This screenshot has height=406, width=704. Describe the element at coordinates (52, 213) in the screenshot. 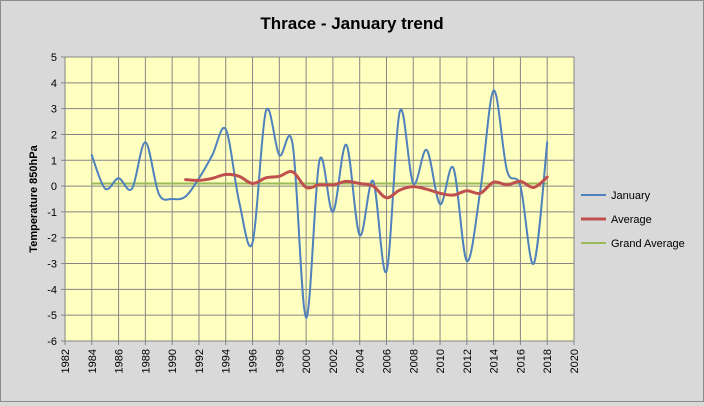

I see `y-tick-label: -1` at that location.